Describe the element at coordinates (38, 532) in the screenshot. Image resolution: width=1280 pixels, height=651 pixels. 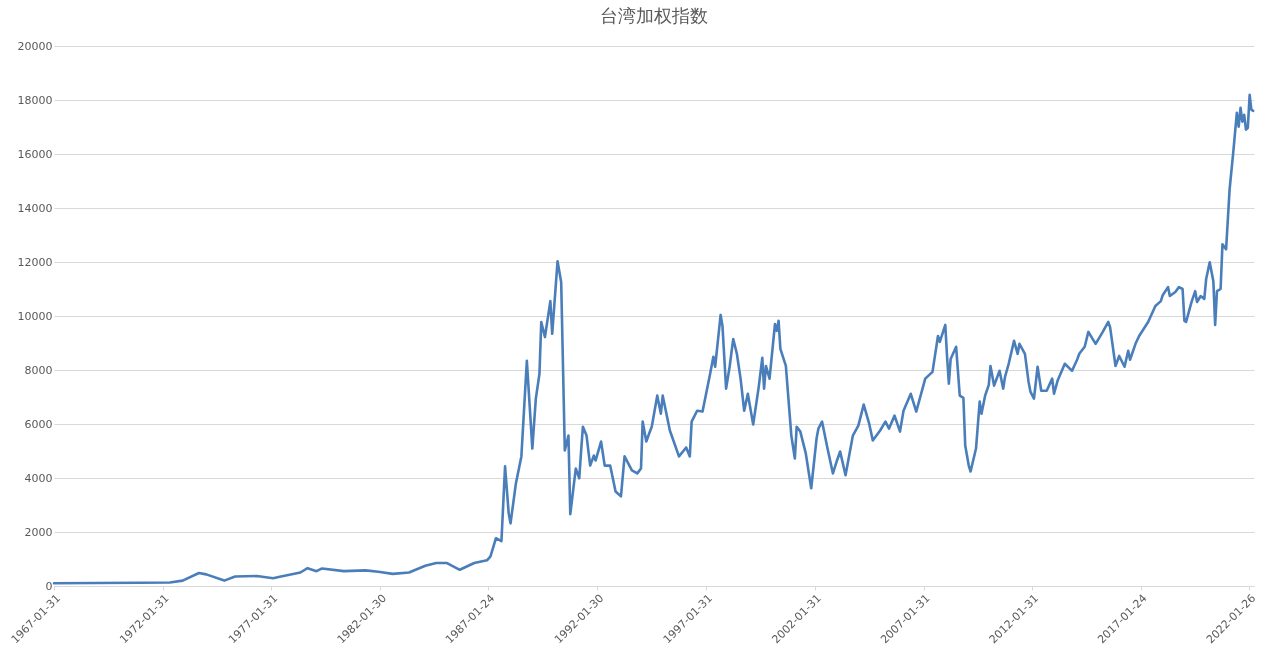
I see `y-tick-label: 2000` at that location.